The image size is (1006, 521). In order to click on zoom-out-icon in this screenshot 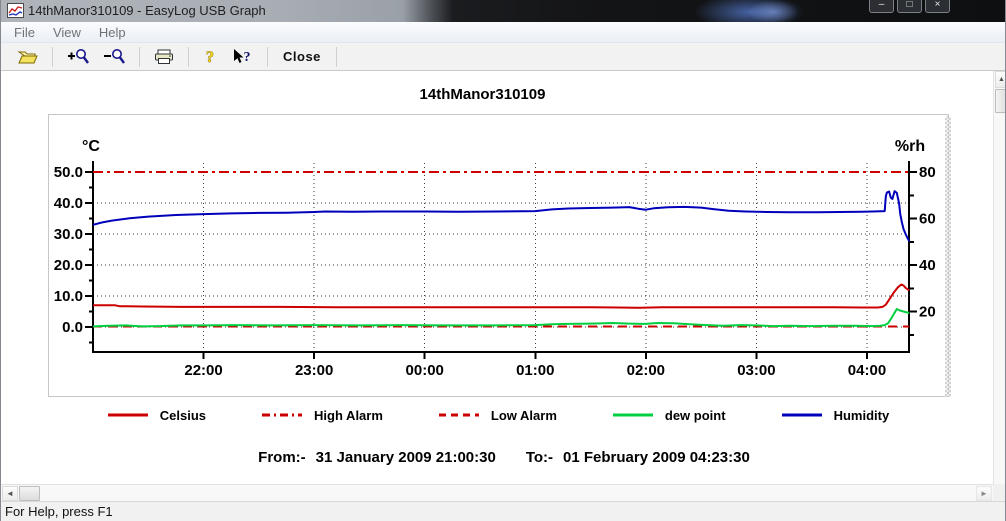, I will do `click(114, 56)`.